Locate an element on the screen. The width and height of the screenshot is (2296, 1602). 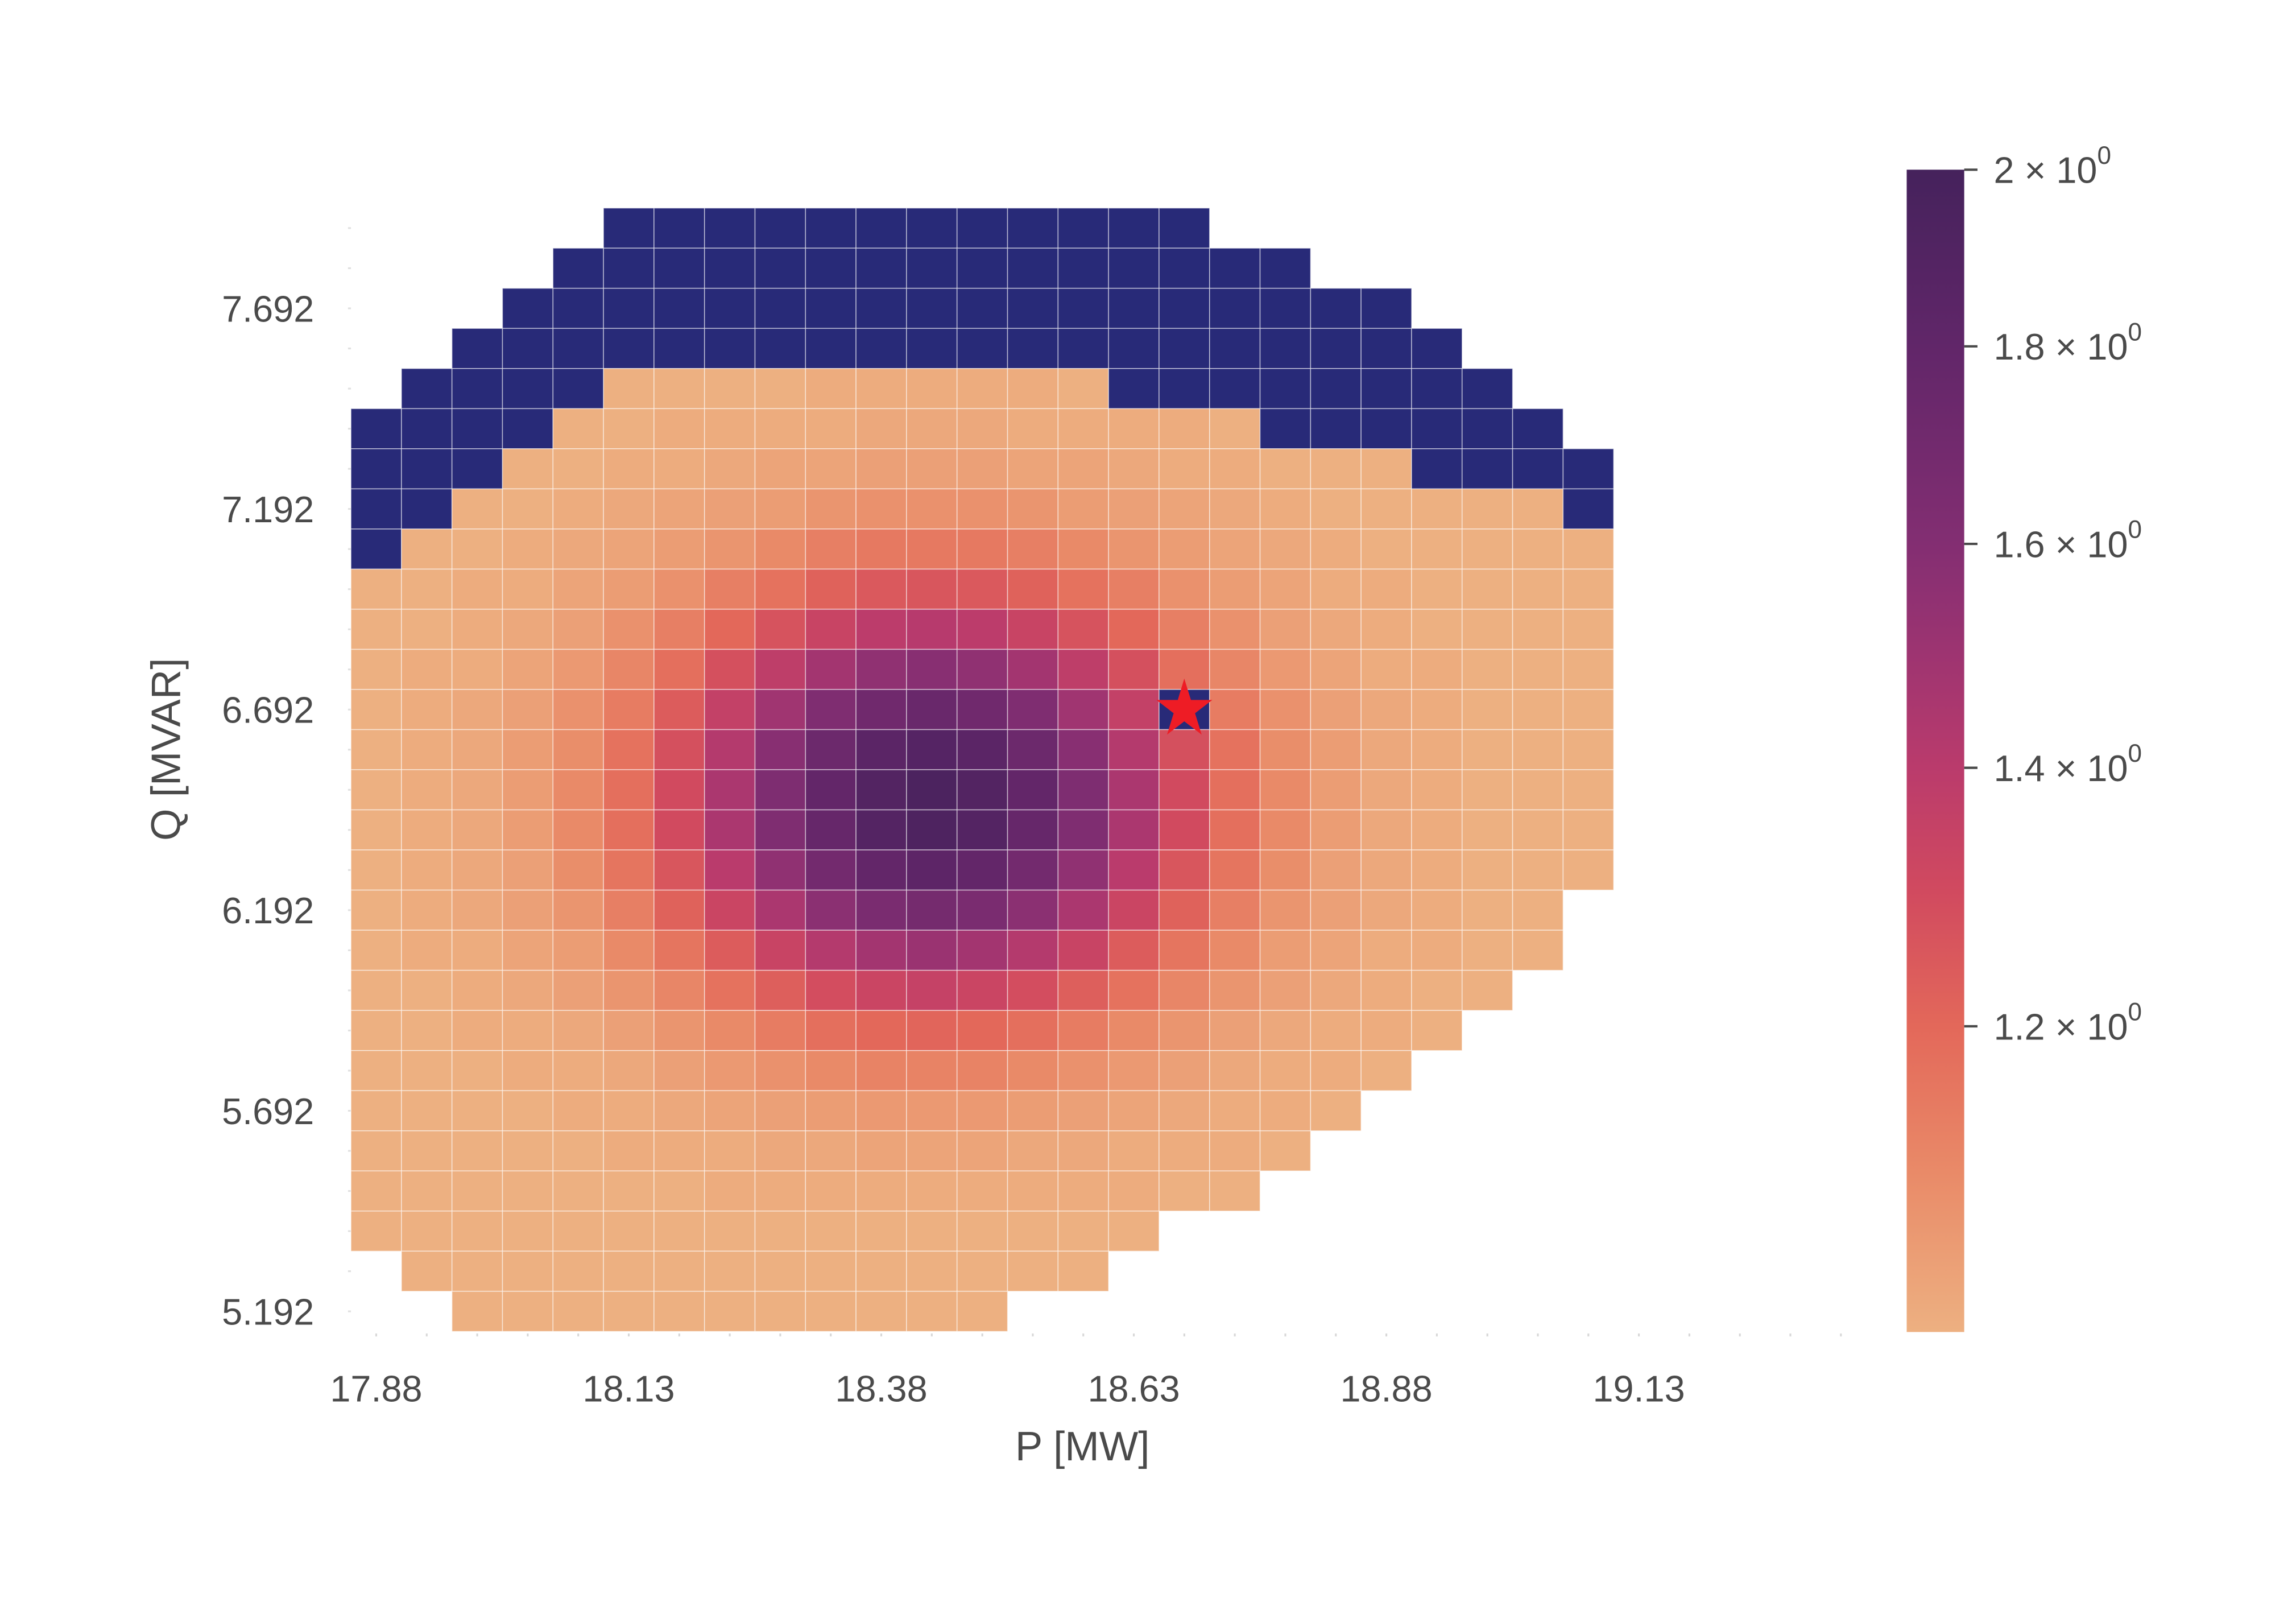
x-tick-label: 18.63 is located at coordinates (1133, 1388).